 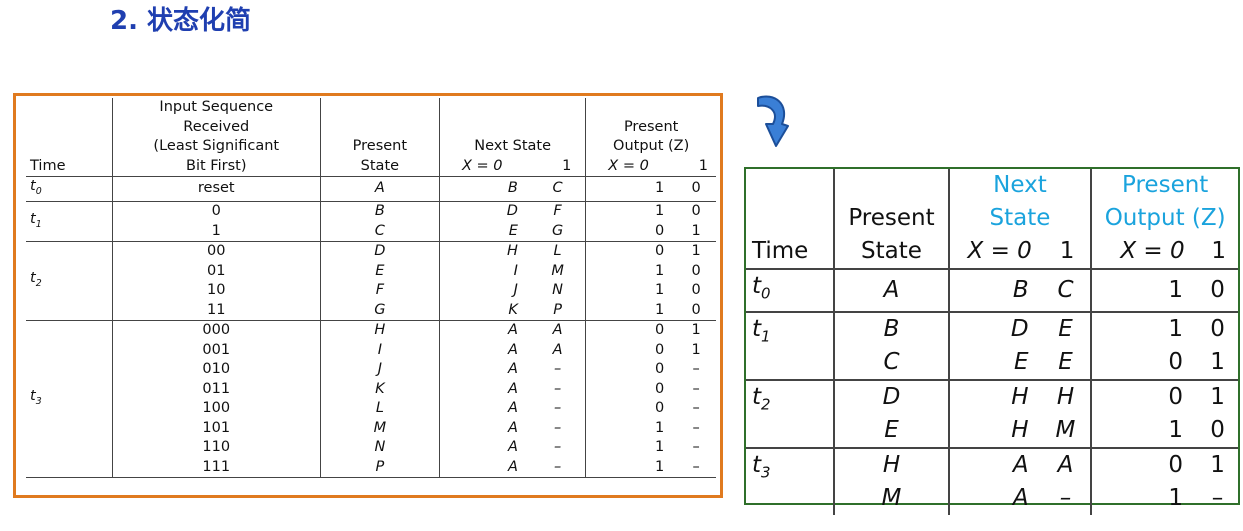 I want to click on input-sequence-cell: 00, so click(x=216, y=251).